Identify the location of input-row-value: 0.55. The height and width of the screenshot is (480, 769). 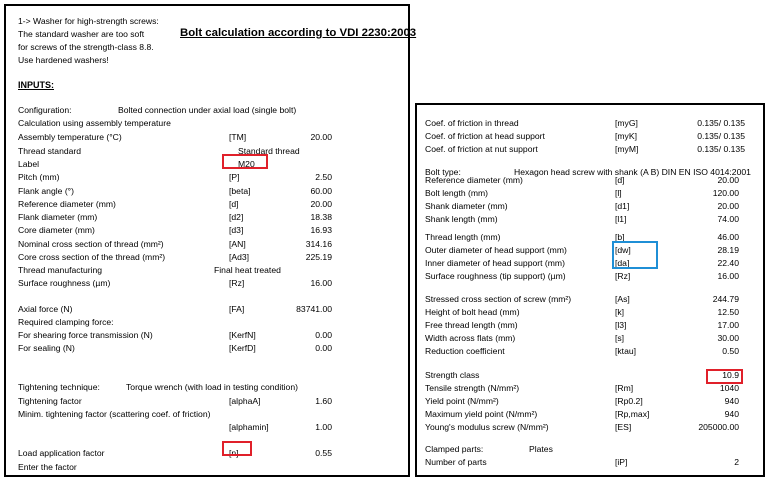
(323, 453).